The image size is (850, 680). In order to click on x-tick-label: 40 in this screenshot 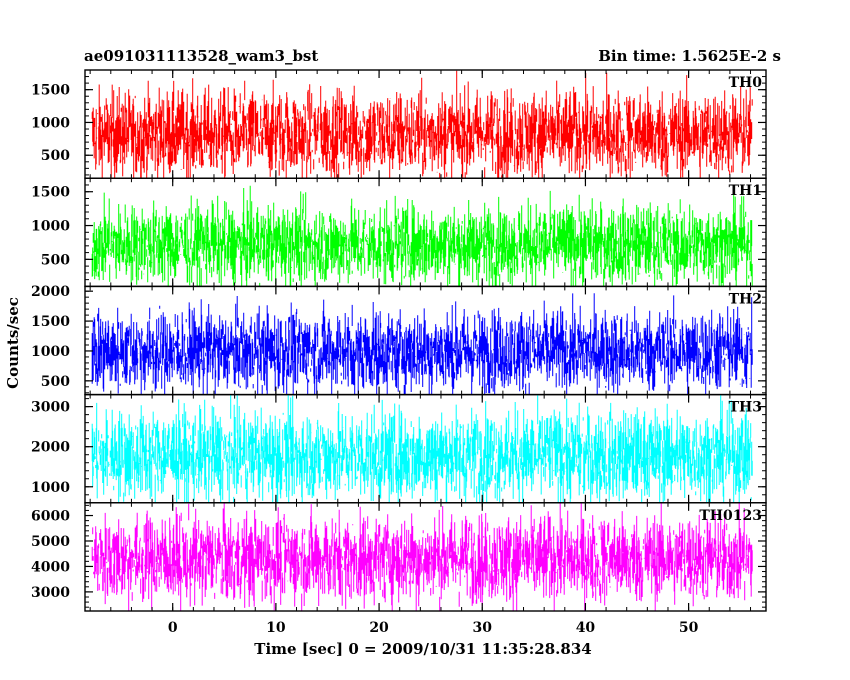, I will do `click(586, 628)`.